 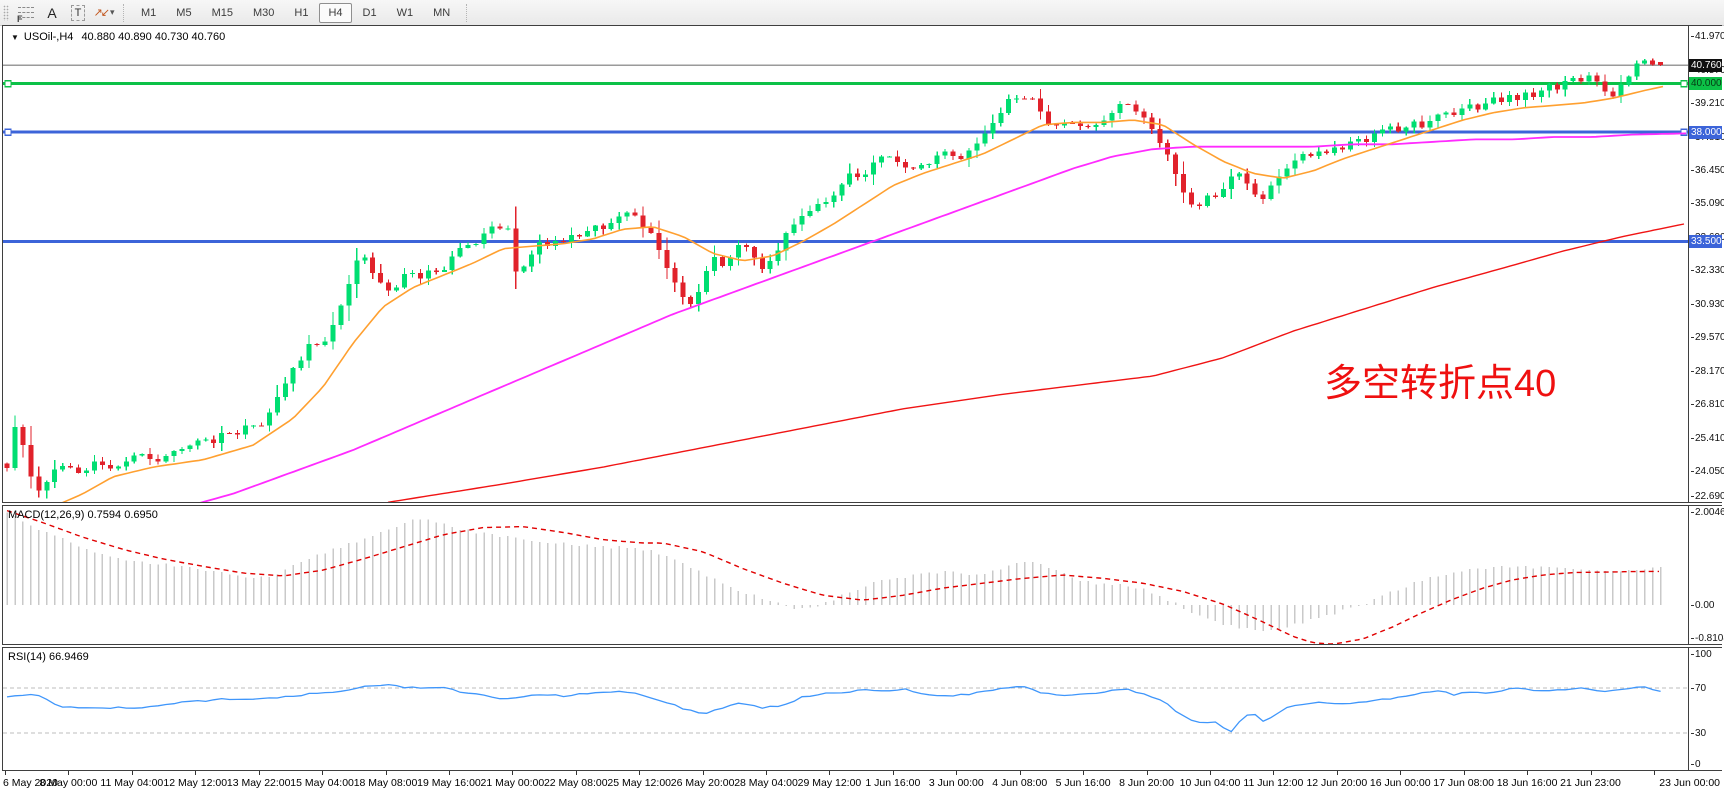 I want to click on price-tick: 28.170, so click(x=1707, y=371).